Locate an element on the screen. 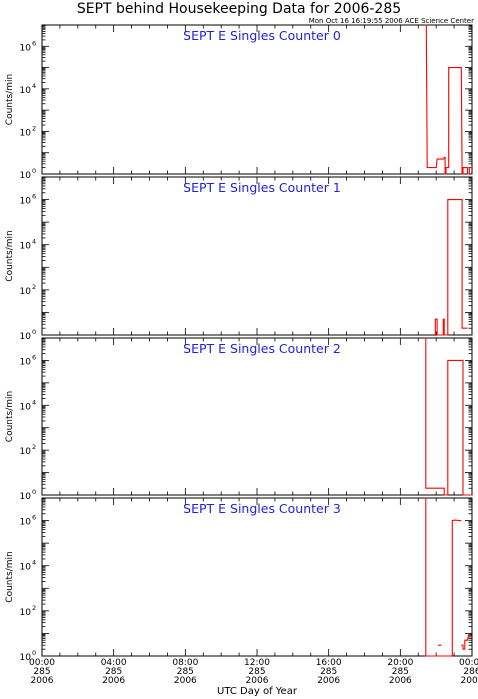 Image resolution: width=478 pixels, height=699 pixels. panel-title: SEPT E Singles Counter 3 is located at coordinates (262, 508).